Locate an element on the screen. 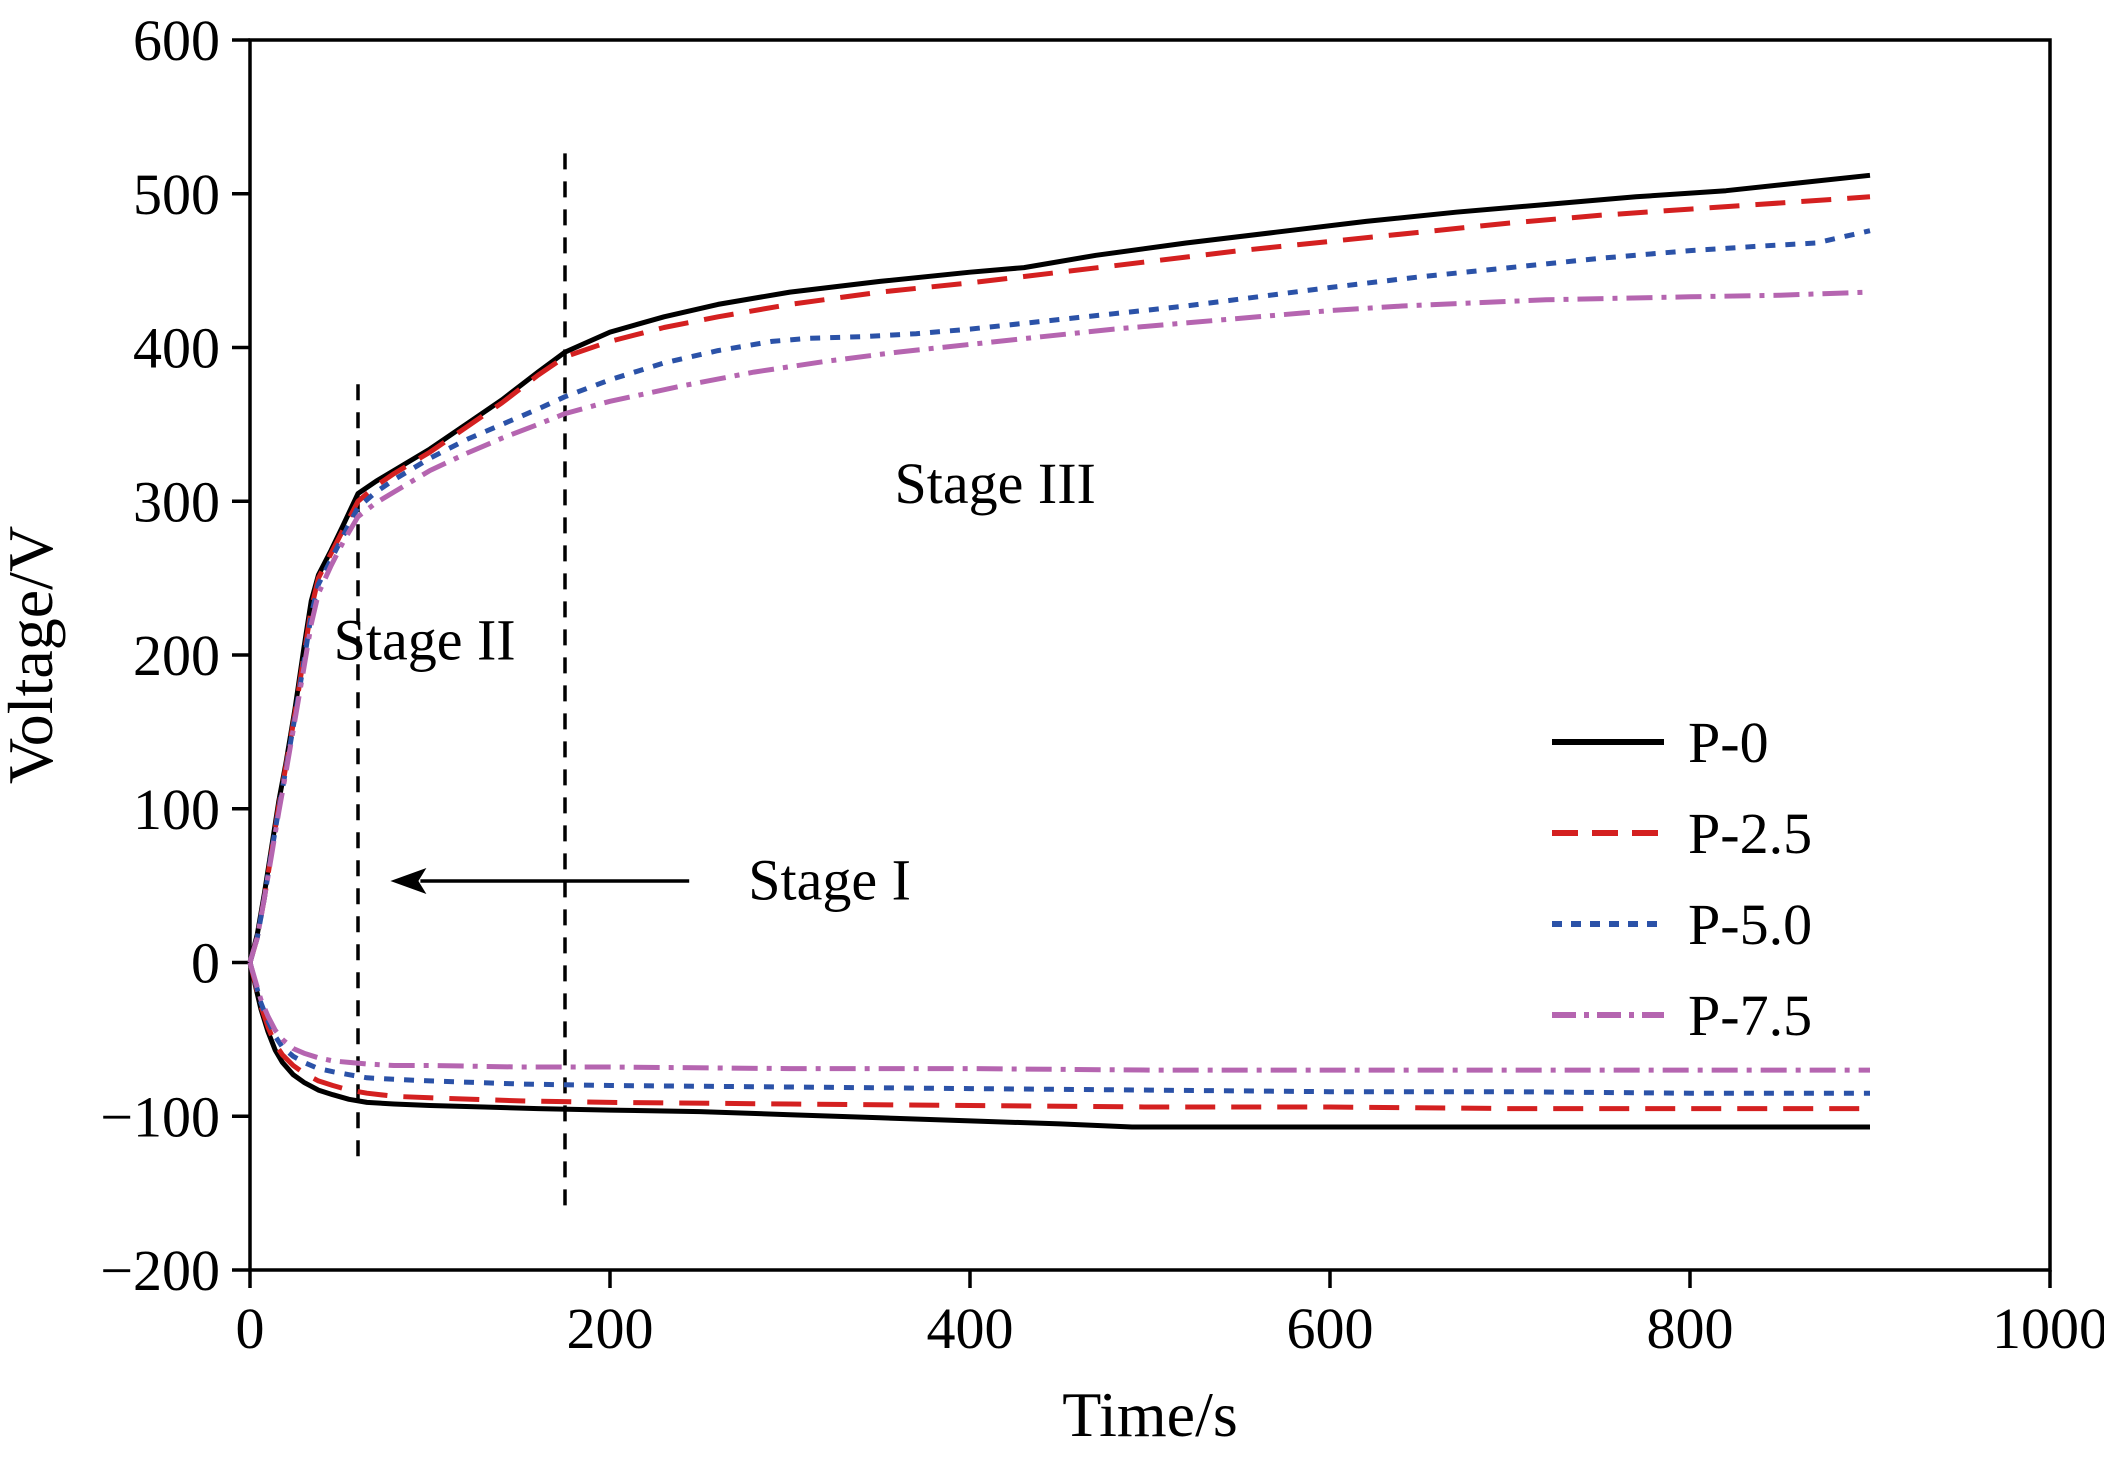 The width and height of the screenshot is (2104, 1461). x-tick-label: 600 is located at coordinates (1330, 1328).